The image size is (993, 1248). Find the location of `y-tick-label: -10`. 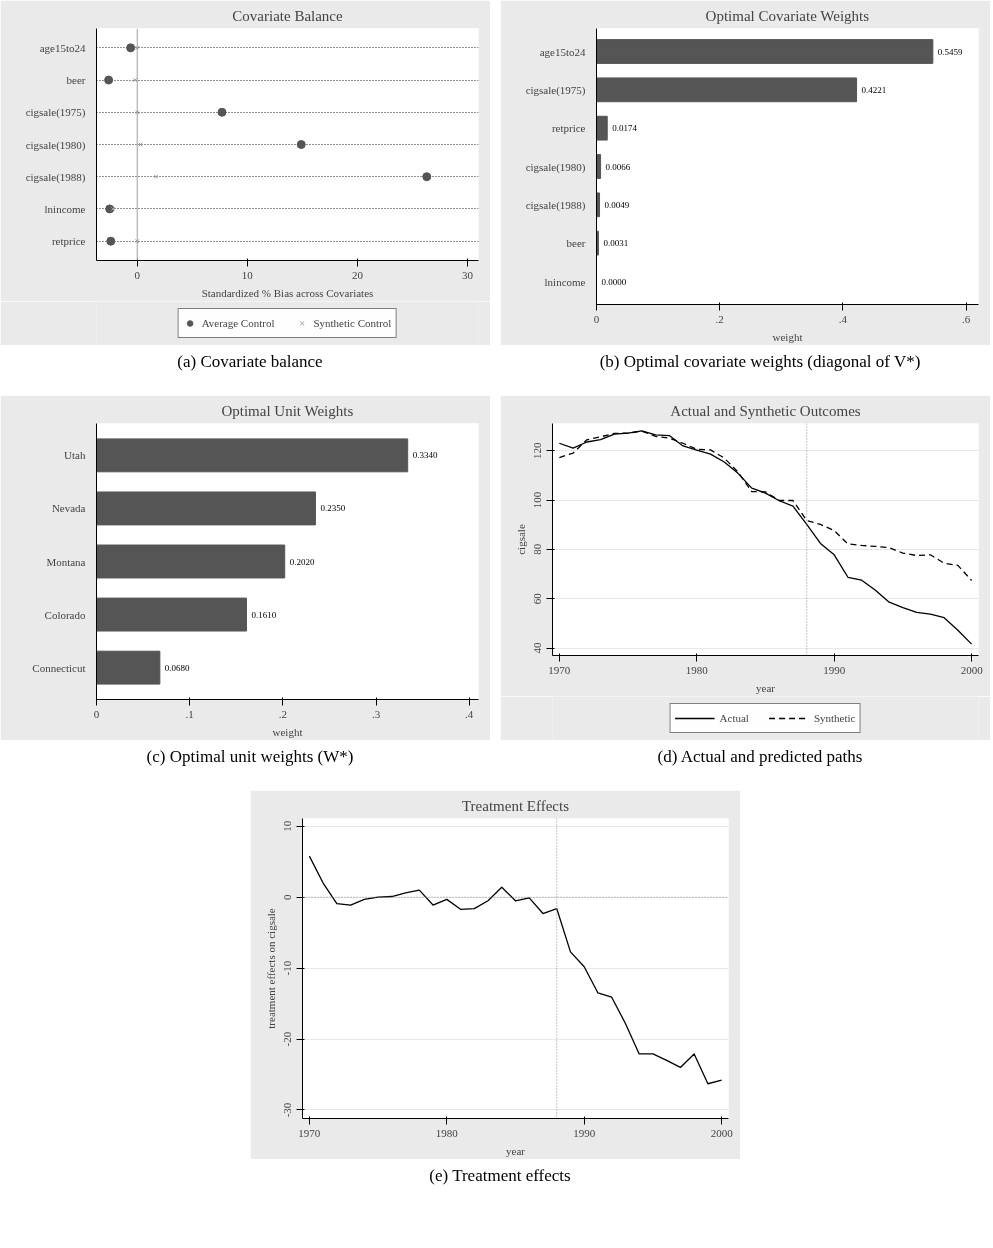

y-tick-label: -10 is located at coordinates (287, 968).